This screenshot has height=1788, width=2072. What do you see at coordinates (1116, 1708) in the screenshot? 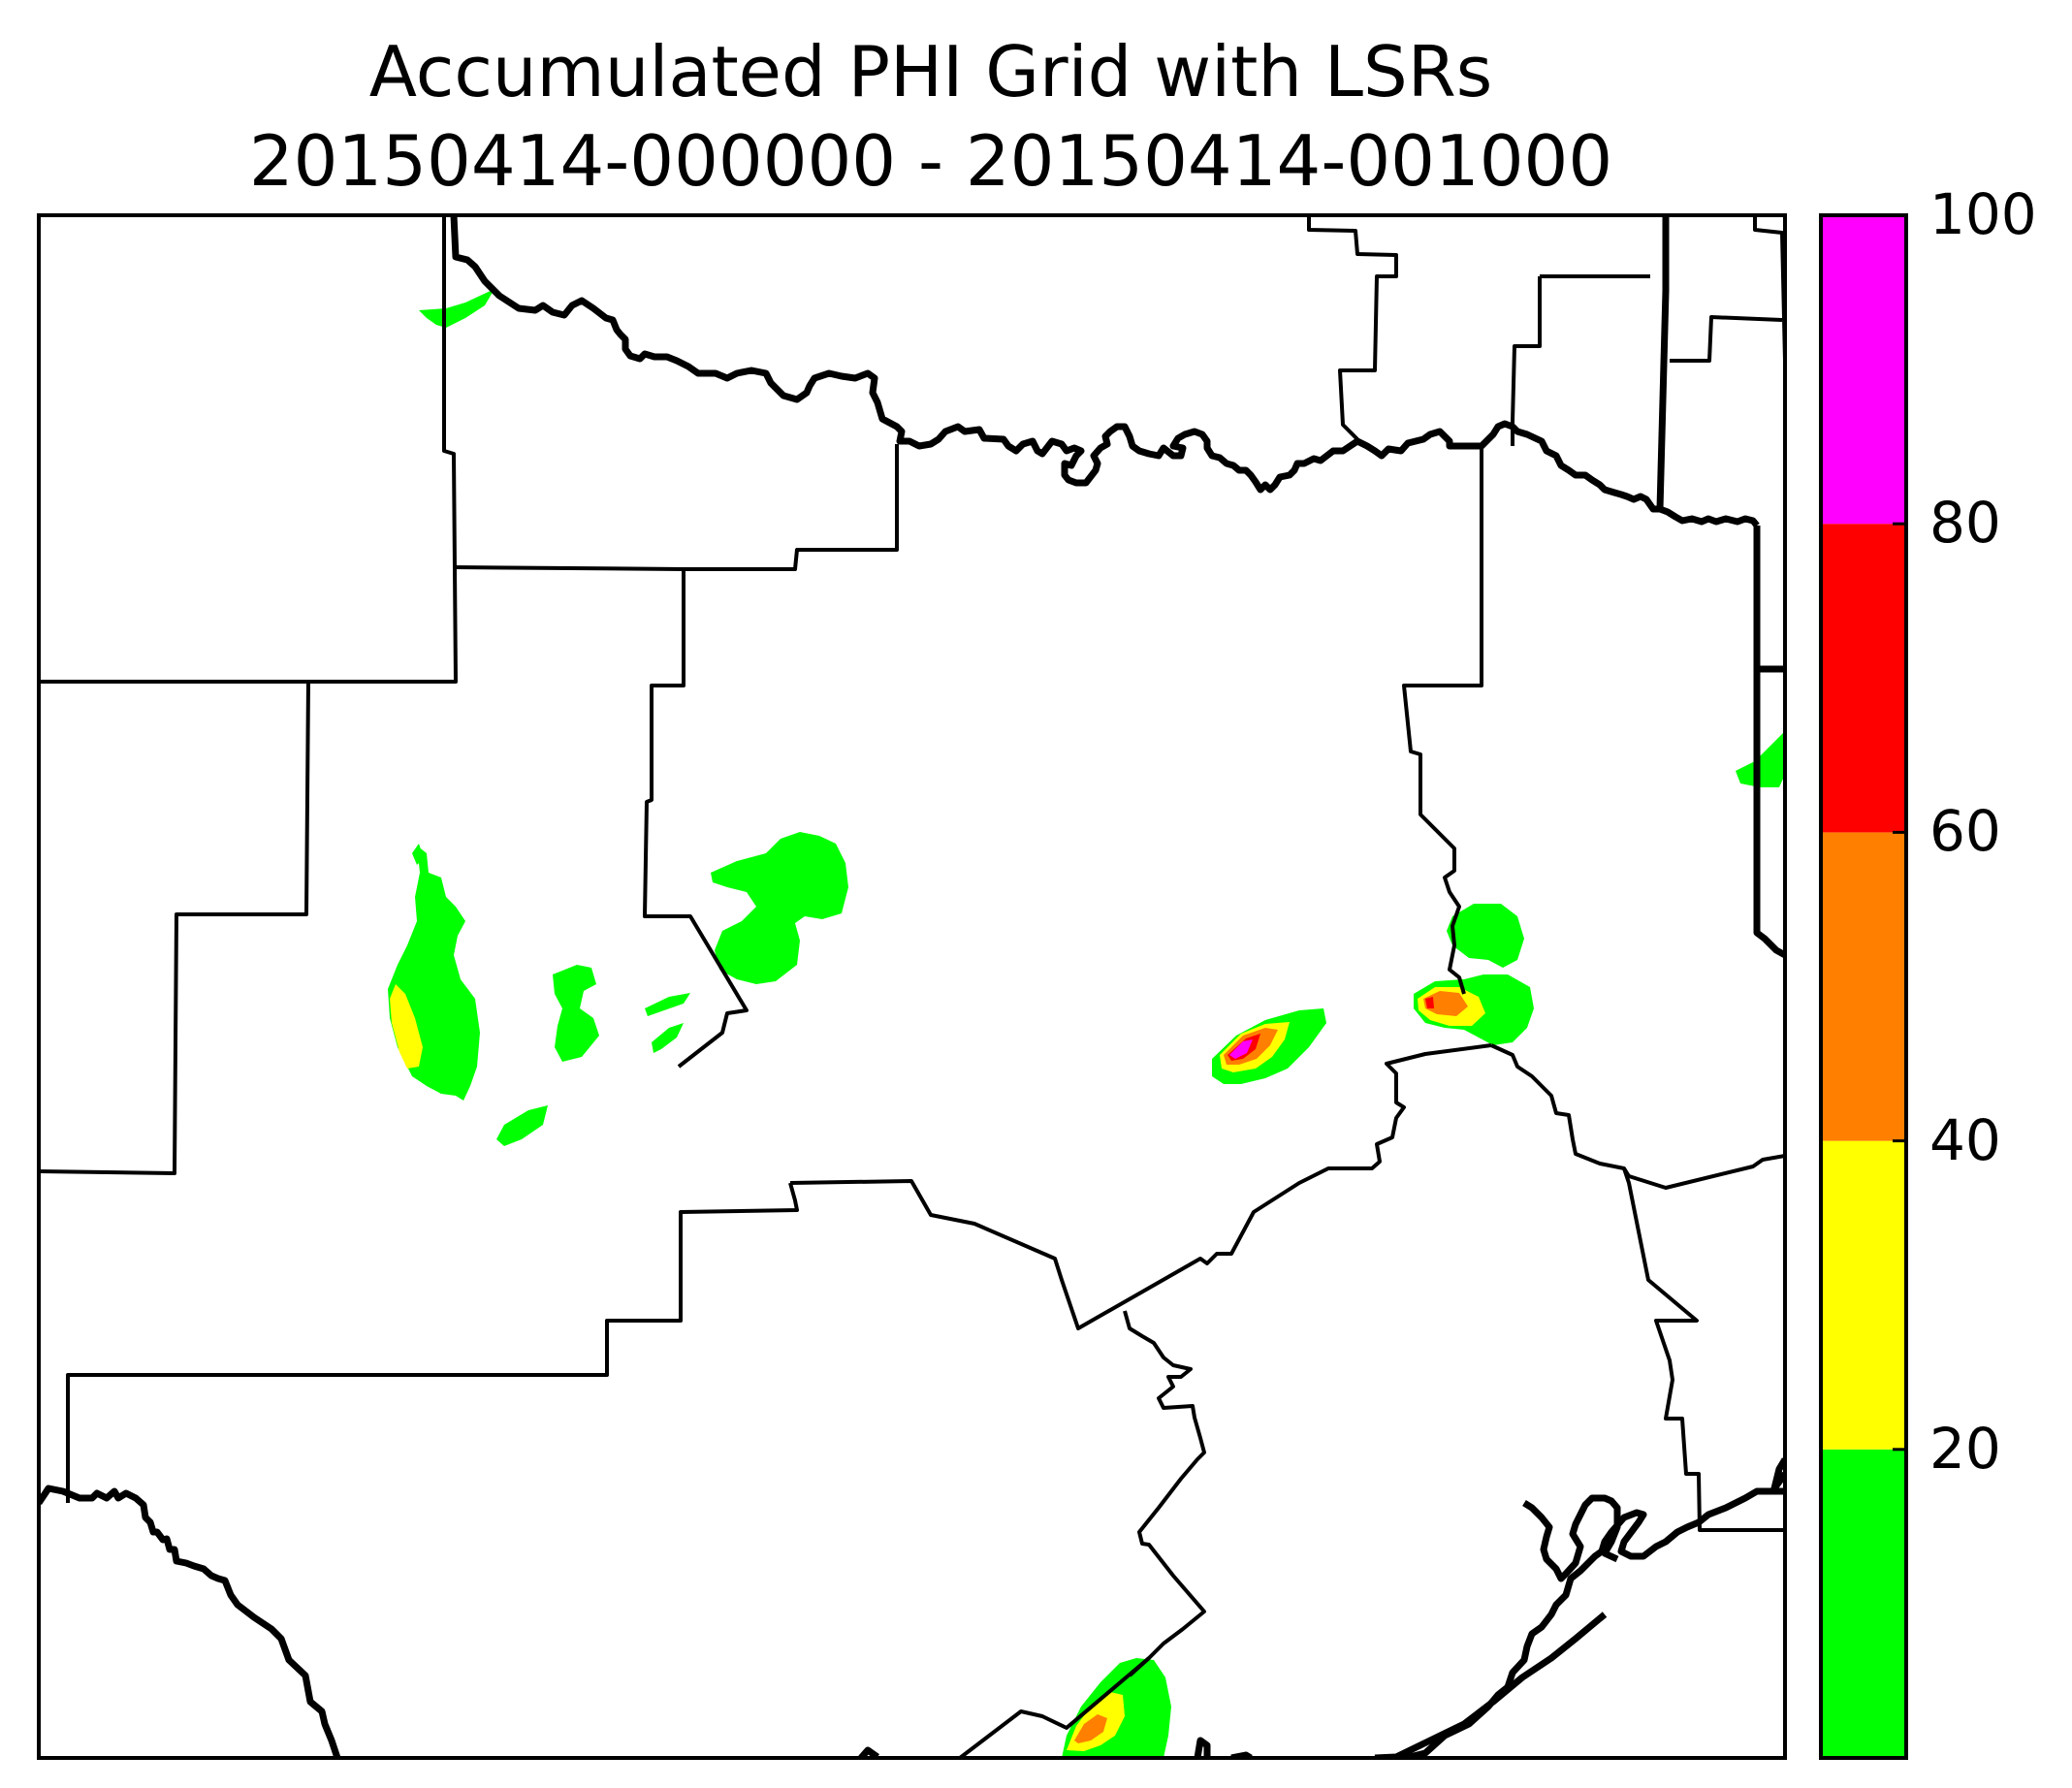
I see `phi-cell-south` at bounding box center [1116, 1708].